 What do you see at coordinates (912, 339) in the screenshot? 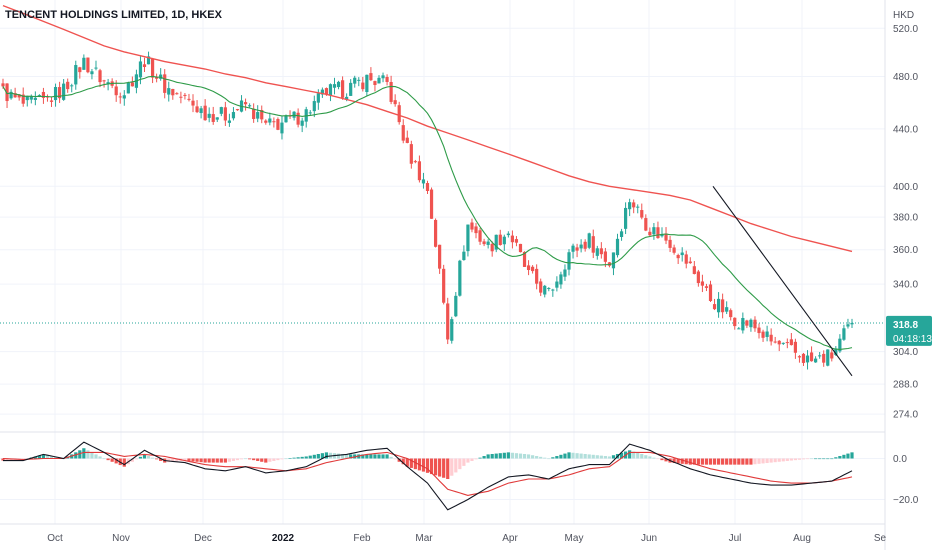
I see `countdown-timer: 04:18:13` at bounding box center [912, 339].